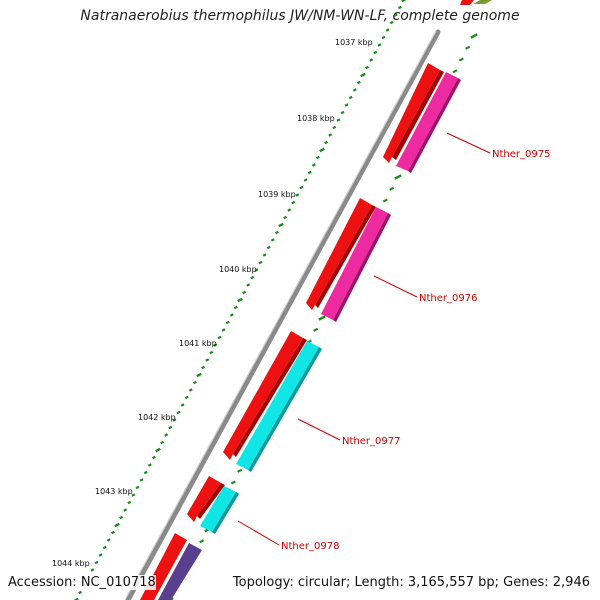 Image resolution: width=600 pixels, height=600 pixels. Describe the element at coordinates (418, 115) in the screenshot. I see `gene-red-0975-edge` at that location.